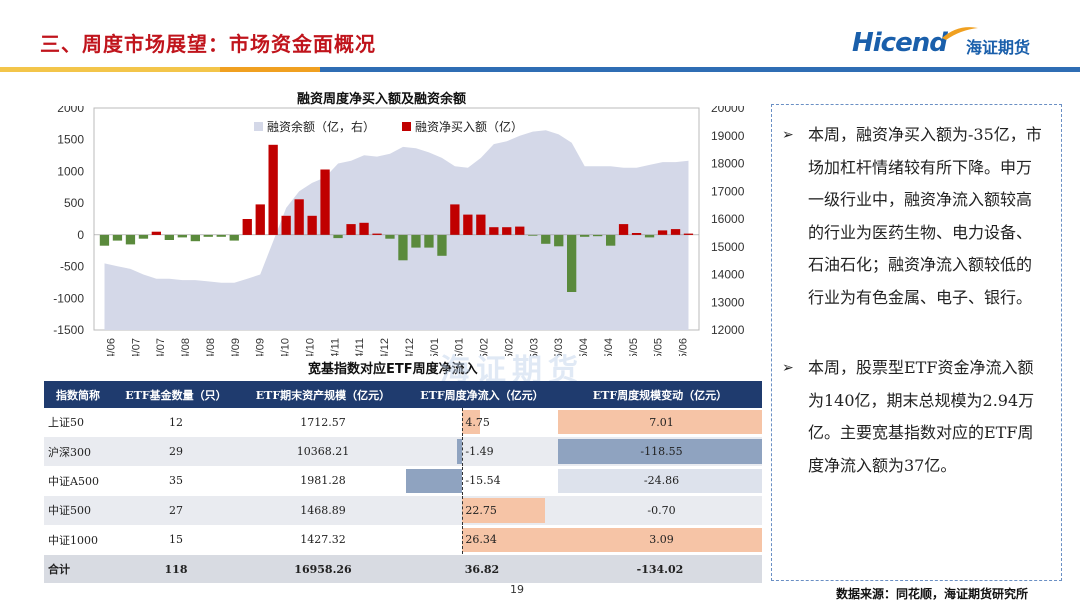 Image resolution: width=1080 pixels, height=608 pixels. What do you see at coordinates (385, 347) in the screenshot?
I see `x-axis-tick-label: 24/12` at bounding box center [385, 347].